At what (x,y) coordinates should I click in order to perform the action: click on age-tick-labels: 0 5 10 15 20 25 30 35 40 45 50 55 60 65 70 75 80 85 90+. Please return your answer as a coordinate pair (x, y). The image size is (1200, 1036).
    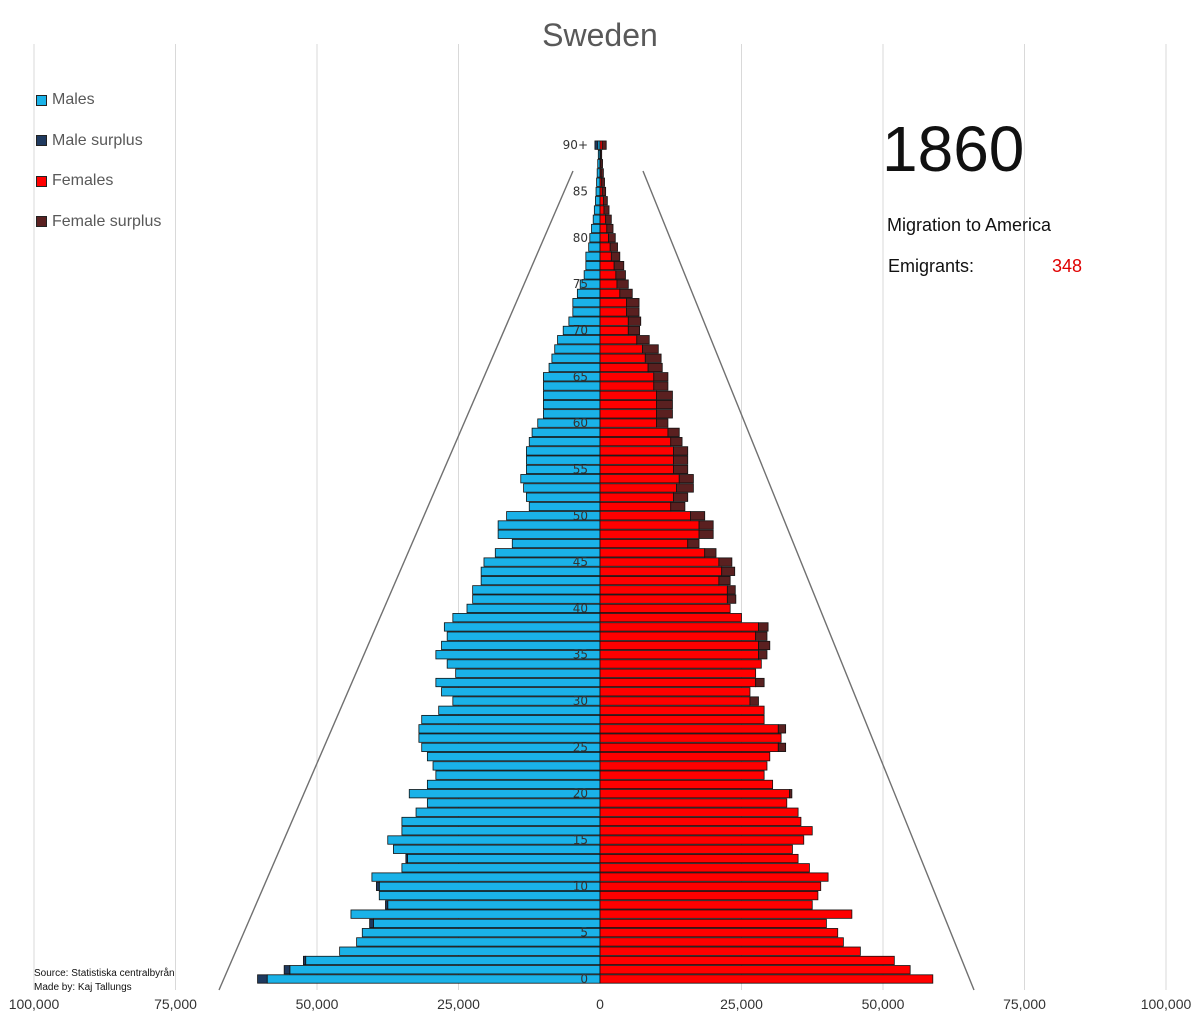
    Looking at the image, I should click on (575, 562).